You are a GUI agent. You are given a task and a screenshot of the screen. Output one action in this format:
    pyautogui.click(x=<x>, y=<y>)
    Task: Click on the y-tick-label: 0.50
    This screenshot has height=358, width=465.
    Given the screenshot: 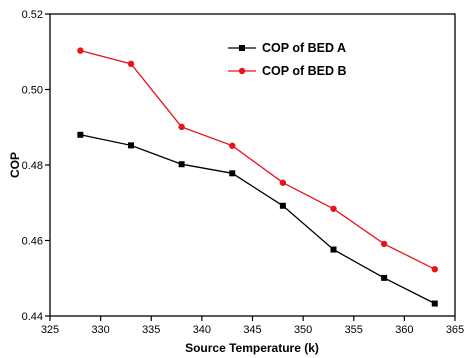 What is the action you would take?
    pyautogui.click(x=32, y=91)
    